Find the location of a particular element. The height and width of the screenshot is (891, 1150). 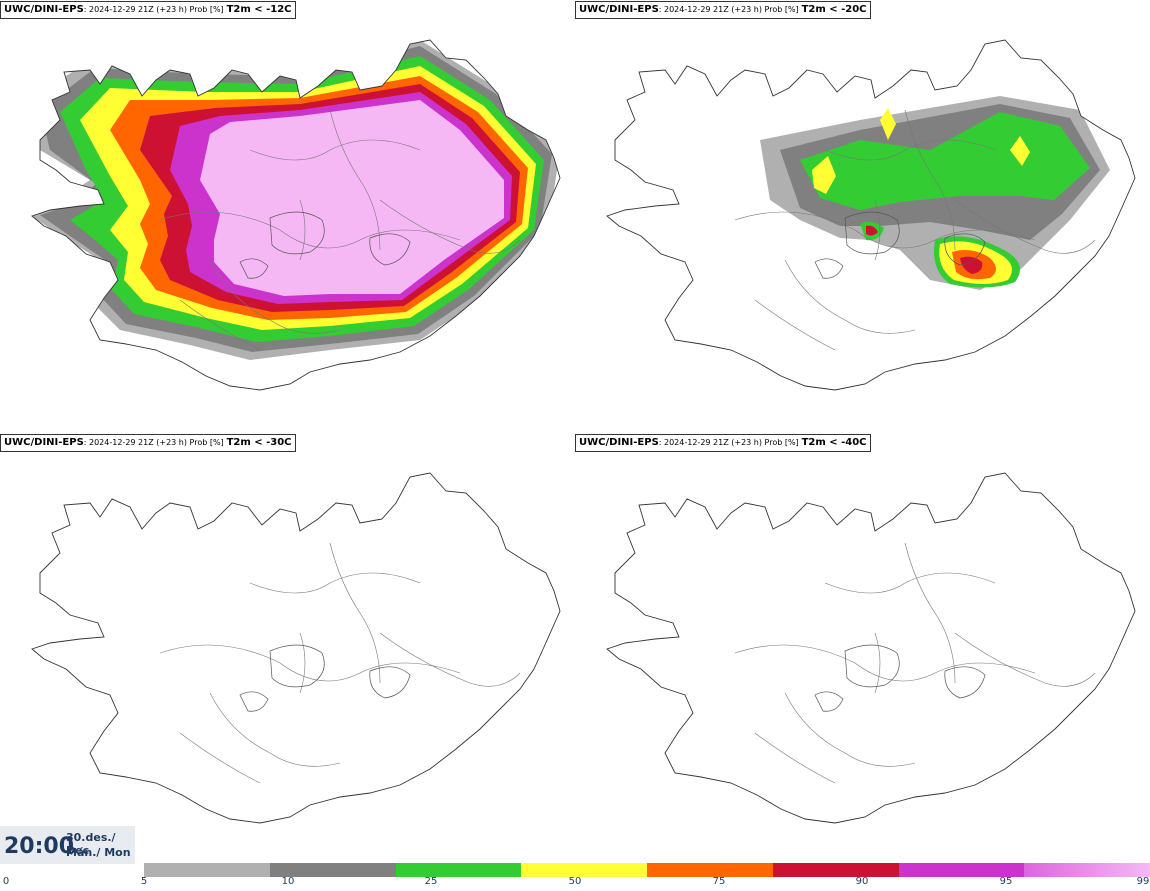

colorbar-tick-label: 99 is located at coordinates (1143, 881).